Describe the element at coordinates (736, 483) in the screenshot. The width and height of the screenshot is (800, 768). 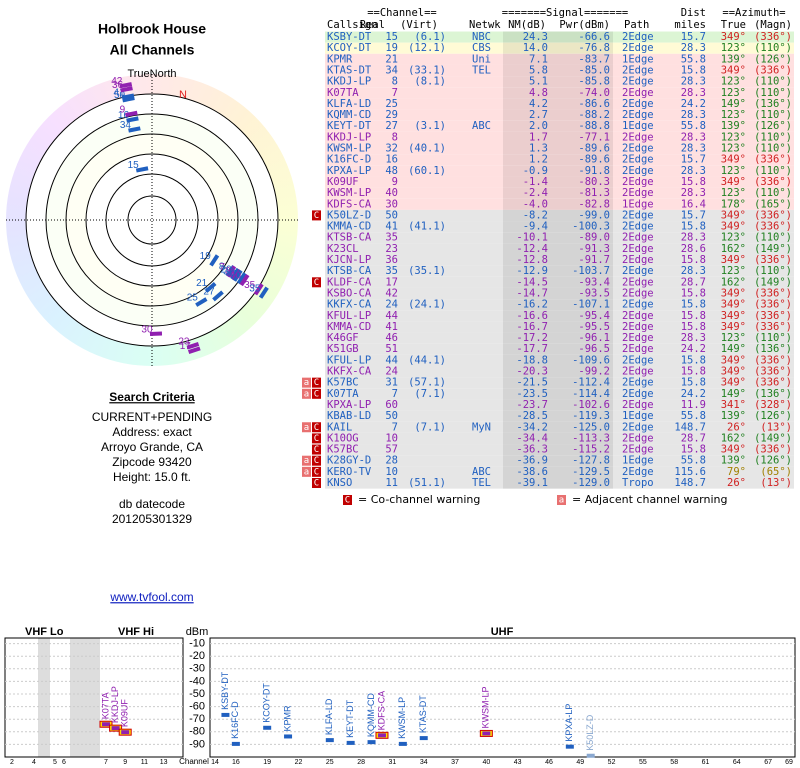
I see `cell-true: 26°` at that location.